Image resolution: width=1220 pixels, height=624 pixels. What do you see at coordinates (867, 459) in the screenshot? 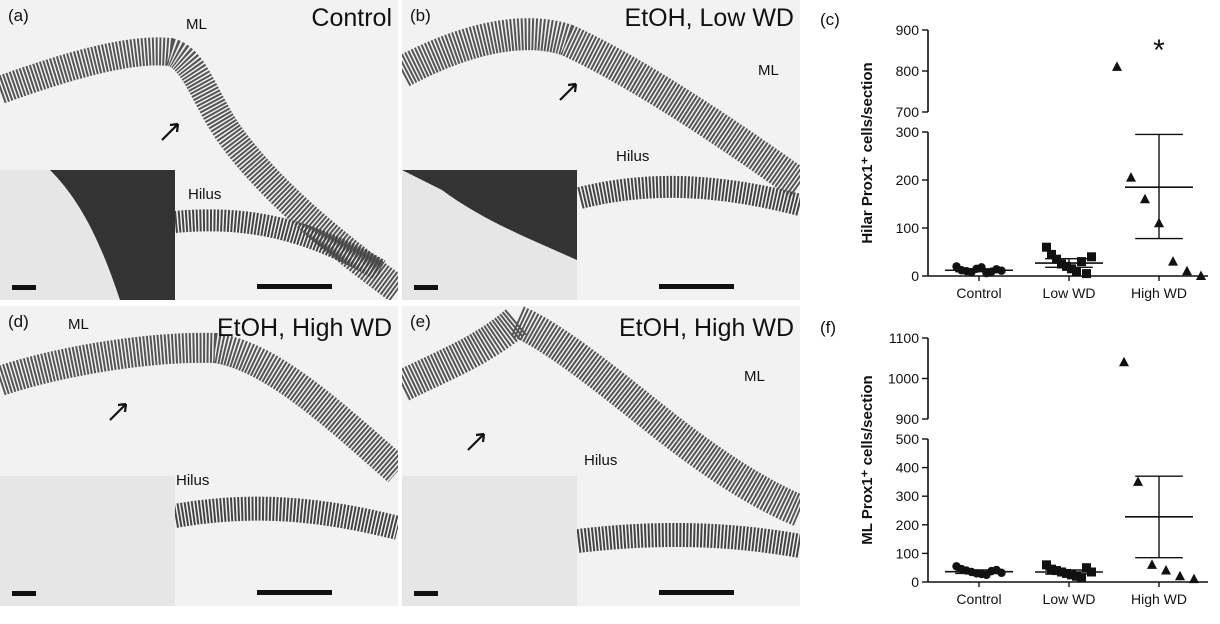
I see `y-axis-label: ML Prox1⁺ cells/section` at bounding box center [867, 459].